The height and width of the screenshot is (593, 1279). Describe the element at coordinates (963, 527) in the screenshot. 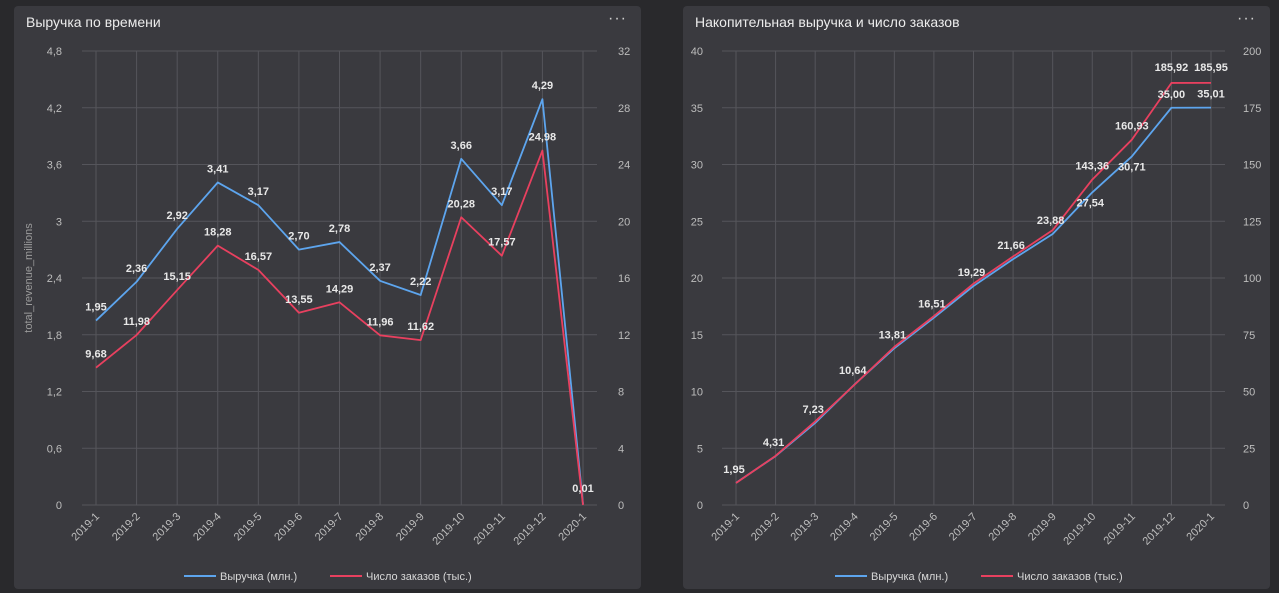

I see `x-axis-tick-label: 2019-7` at that location.